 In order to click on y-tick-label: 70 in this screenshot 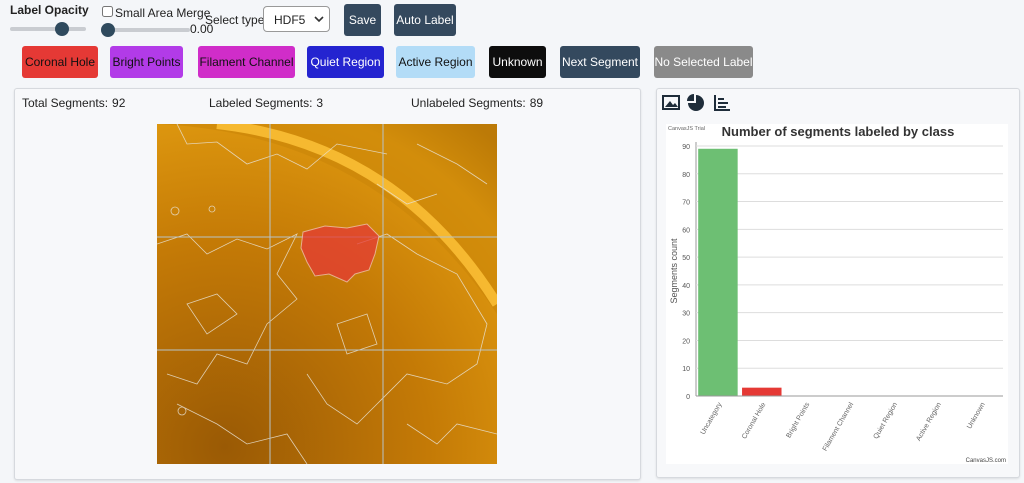, I will do `click(686, 203)`.